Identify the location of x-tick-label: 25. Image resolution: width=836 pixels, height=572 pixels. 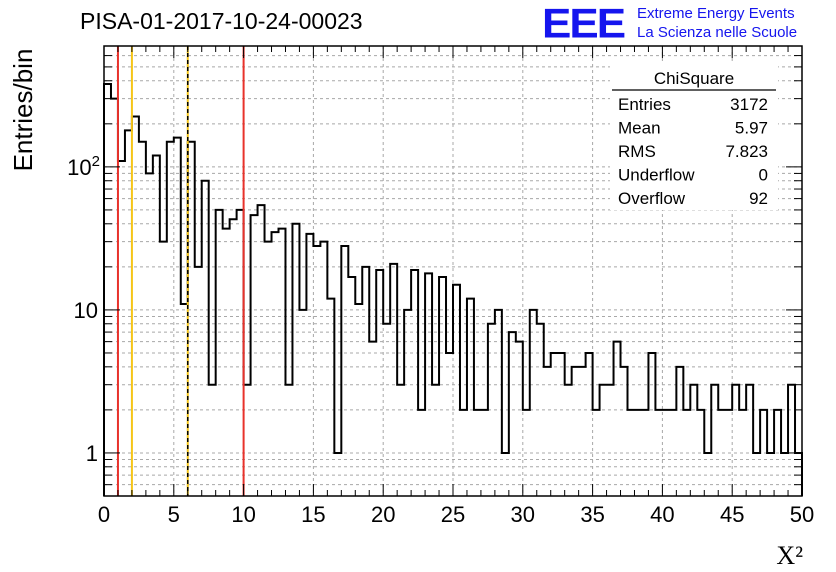
(453, 514).